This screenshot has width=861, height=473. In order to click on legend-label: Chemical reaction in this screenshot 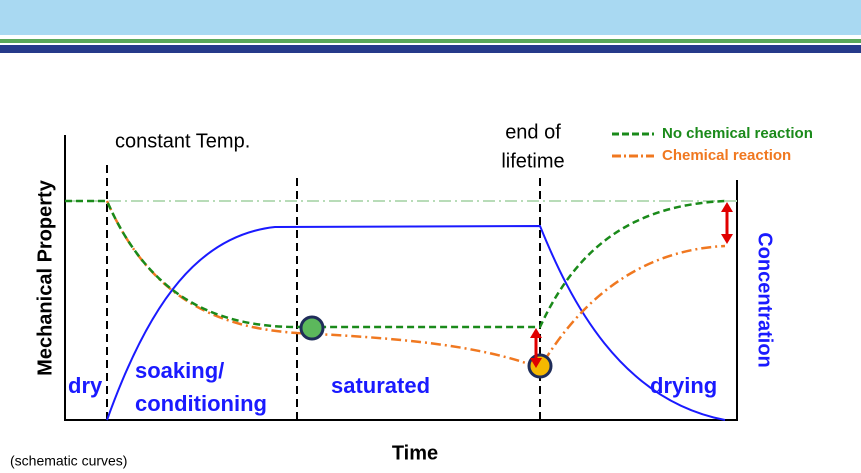, I will do `click(726, 155)`.